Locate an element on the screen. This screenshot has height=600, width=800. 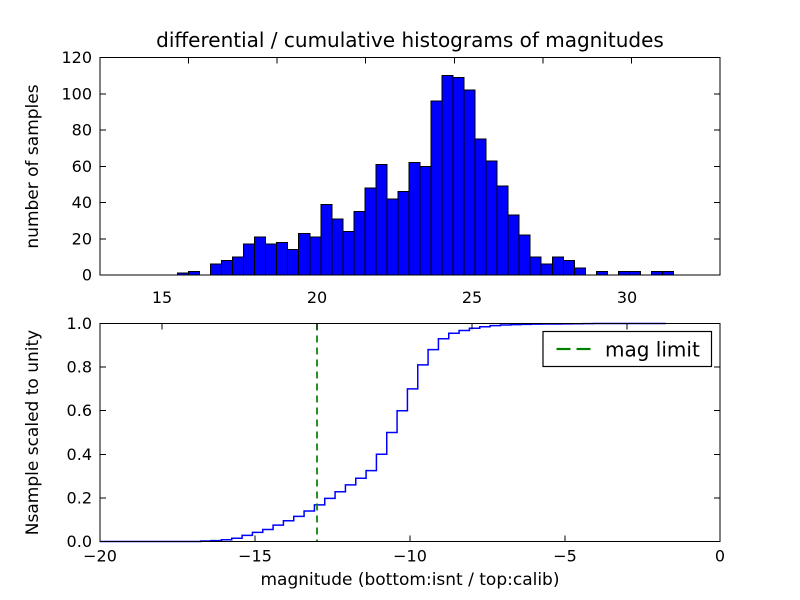
legend-label: mag limit is located at coordinates (652, 350).